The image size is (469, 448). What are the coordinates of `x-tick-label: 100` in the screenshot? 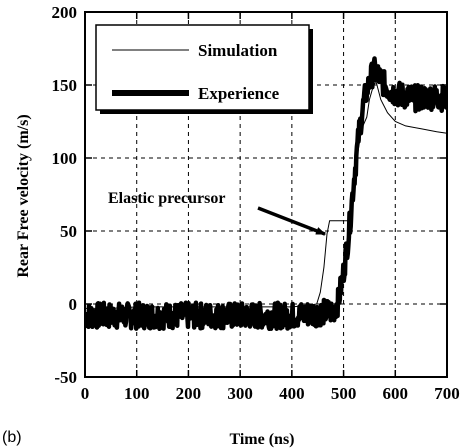 It's located at (137, 393).